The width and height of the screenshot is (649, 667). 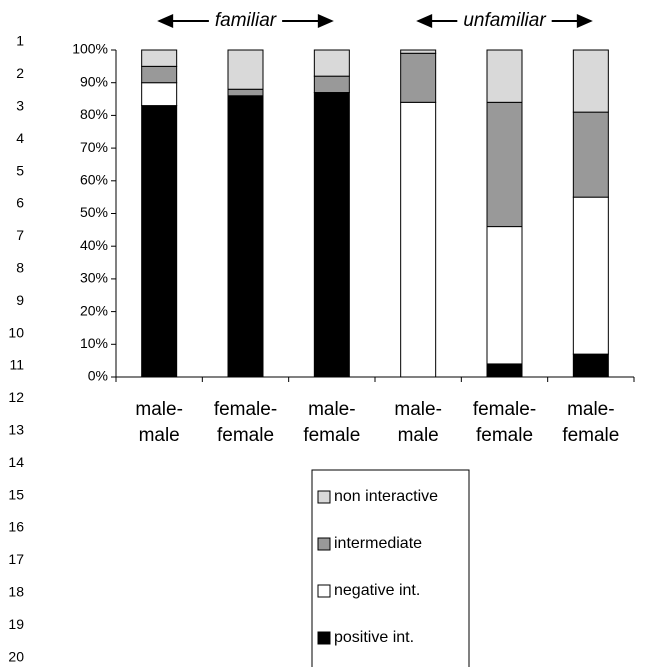 What do you see at coordinates (20, 300) in the screenshot?
I see `line-number: 9` at bounding box center [20, 300].